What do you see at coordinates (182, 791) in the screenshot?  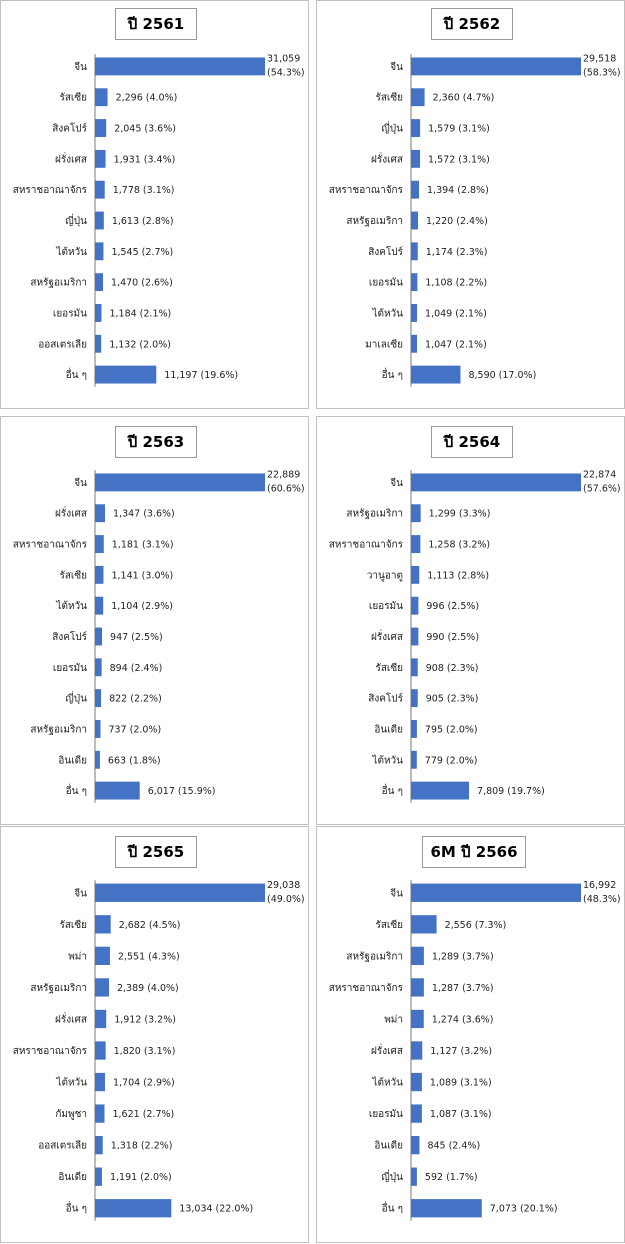 I see `data-label: 6,017 (15.9%)` at bounding box center [182, 791].